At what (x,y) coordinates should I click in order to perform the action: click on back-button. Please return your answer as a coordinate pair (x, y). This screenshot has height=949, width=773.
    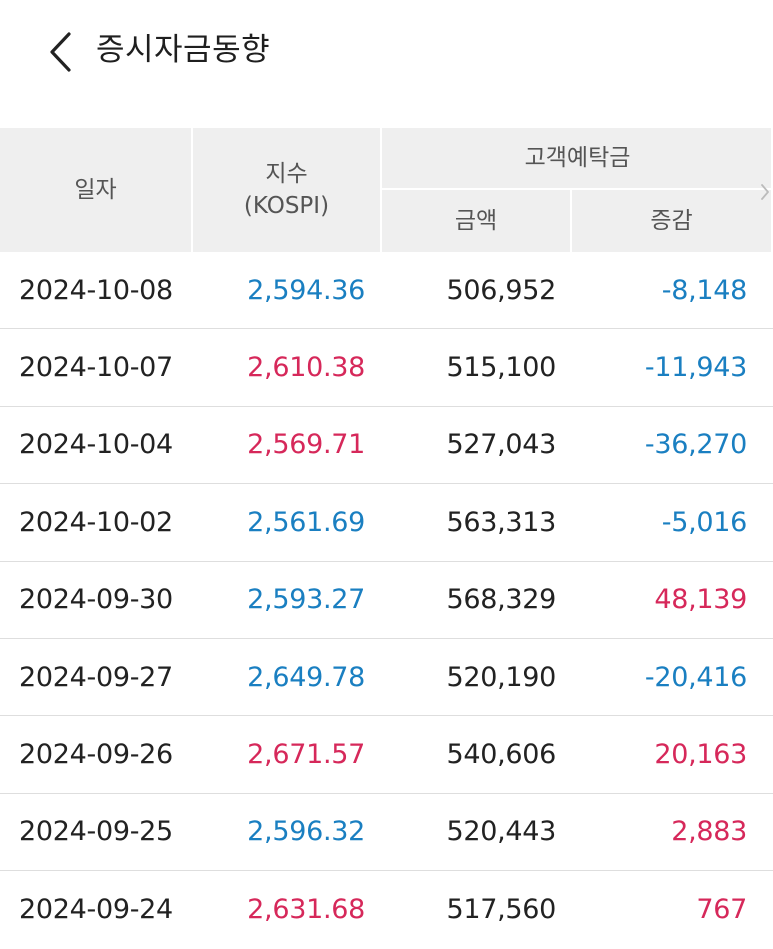
    Looking at the image, I should click on (60, 52).